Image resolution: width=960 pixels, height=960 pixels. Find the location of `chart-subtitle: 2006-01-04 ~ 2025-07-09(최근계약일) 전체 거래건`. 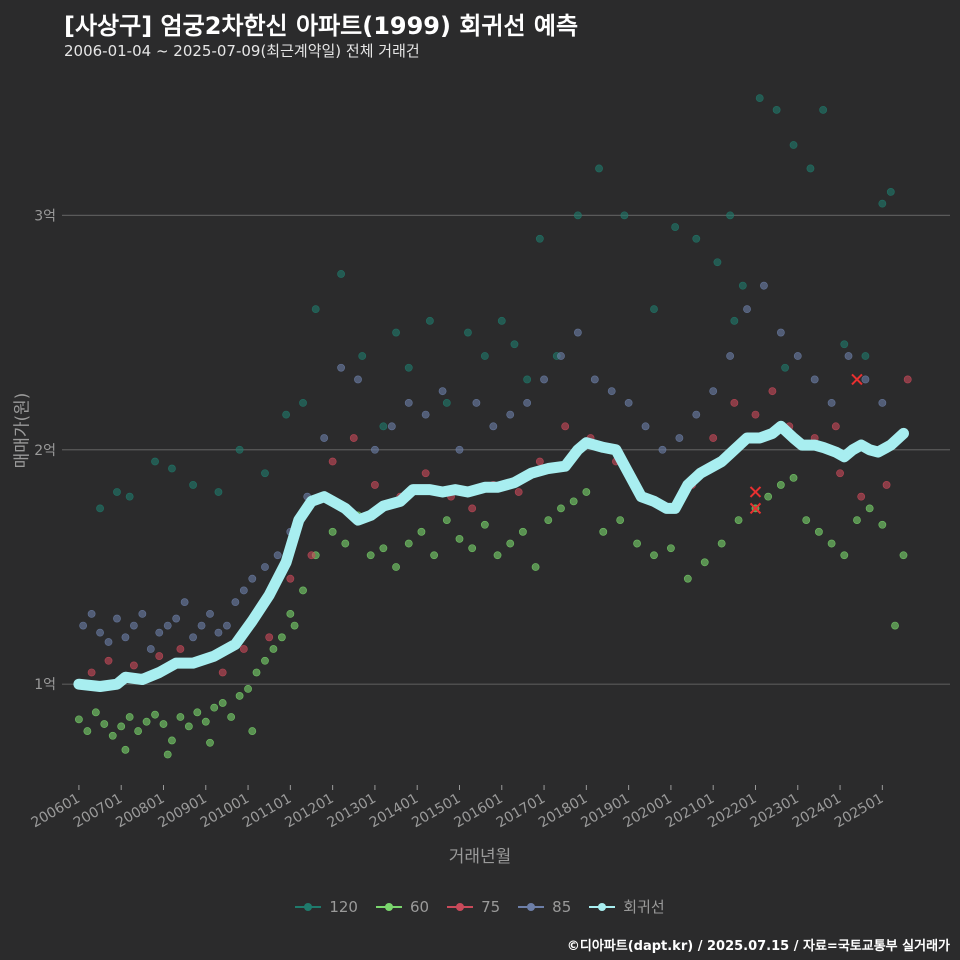

chart-subtitle: 2006-01-04 ~ 2025-07-09(최근계약일) 전체 거래건 is located at coordinates (242, 51).